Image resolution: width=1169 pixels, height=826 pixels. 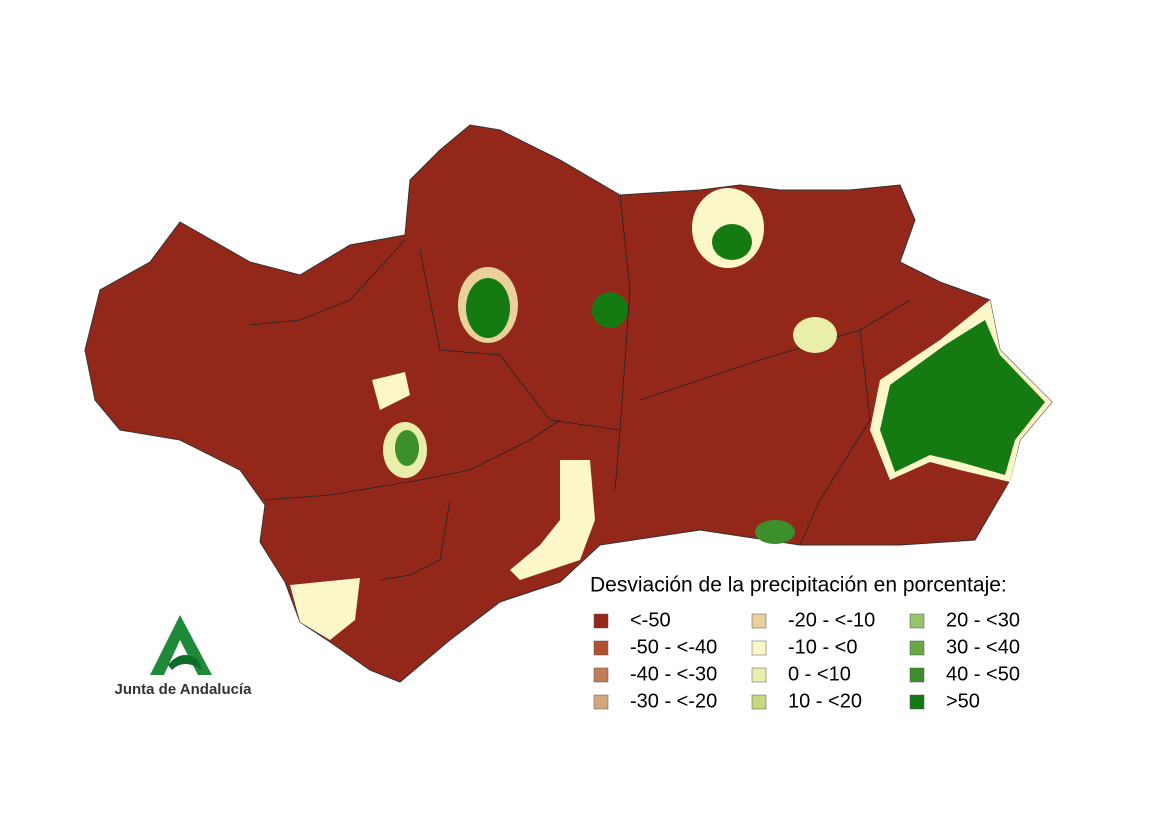 What do you see at coordinates (407, 448) in the screenshot?
I see `wet-zone-sevilla-core` at bounding box center [407, 448].